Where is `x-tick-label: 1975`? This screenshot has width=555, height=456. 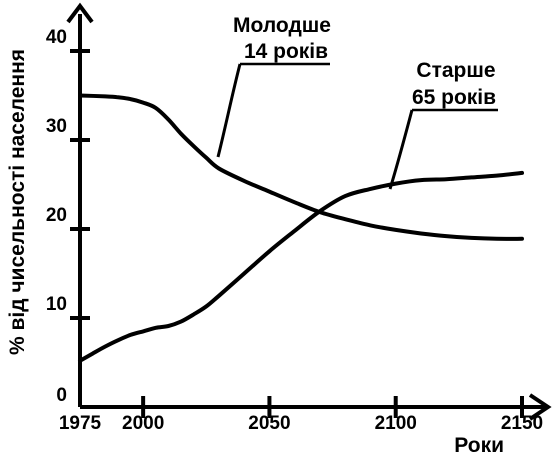
x-tick-label: 1975 is located at coordinates (80, 423).